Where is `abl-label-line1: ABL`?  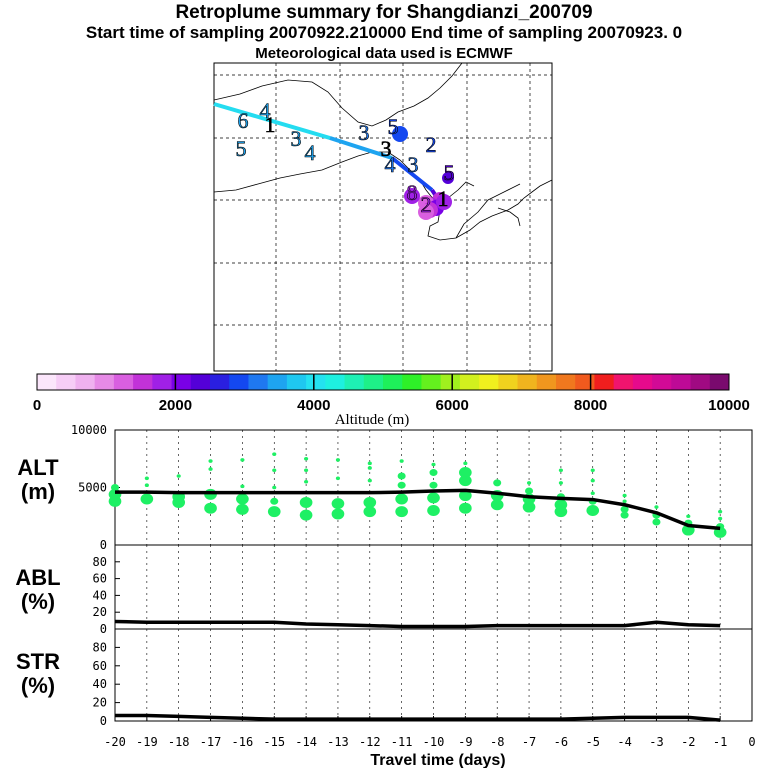 abl-label-line1: ABL is located at coordinates (38, 577).